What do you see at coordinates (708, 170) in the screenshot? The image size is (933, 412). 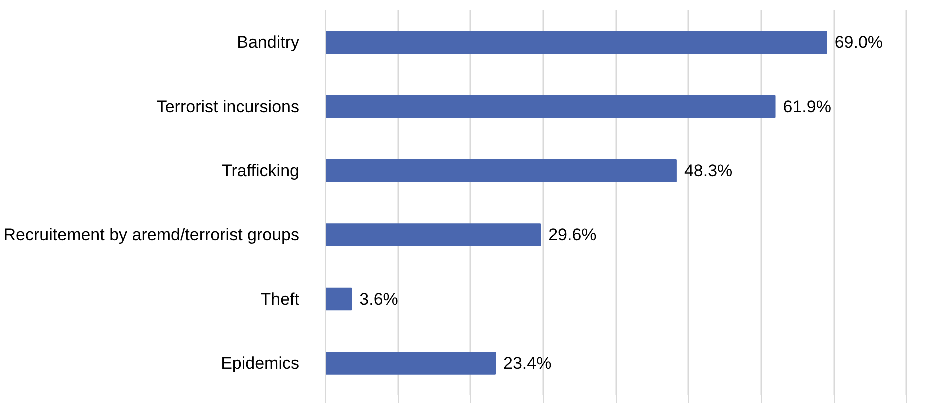 I see `data-label: 48.3%` at bounding box center [708, 170].